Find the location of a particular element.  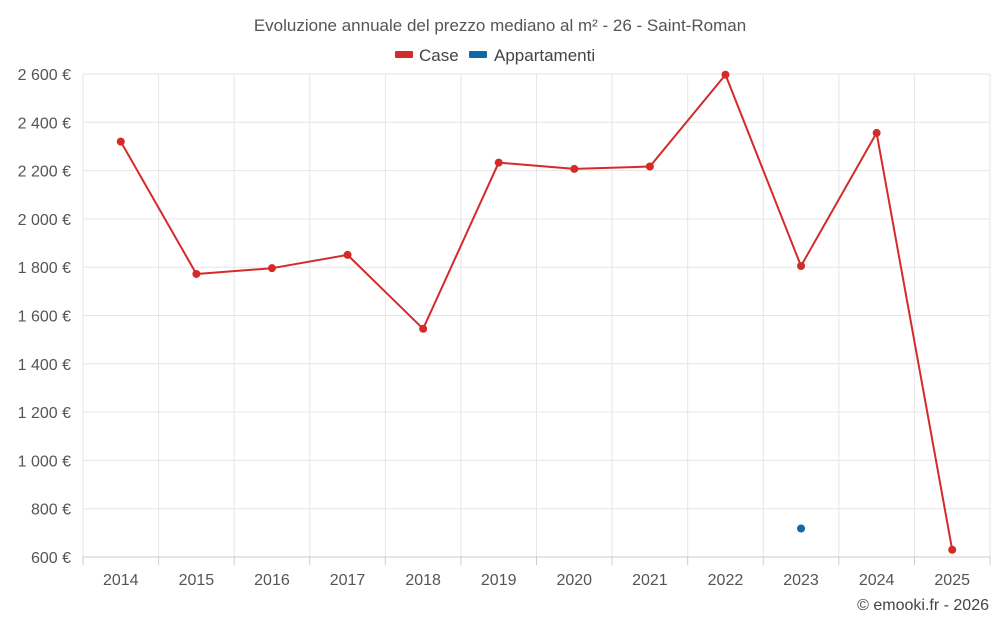

y-tick-label: 1 600 € is located at coordinates (44, 317).